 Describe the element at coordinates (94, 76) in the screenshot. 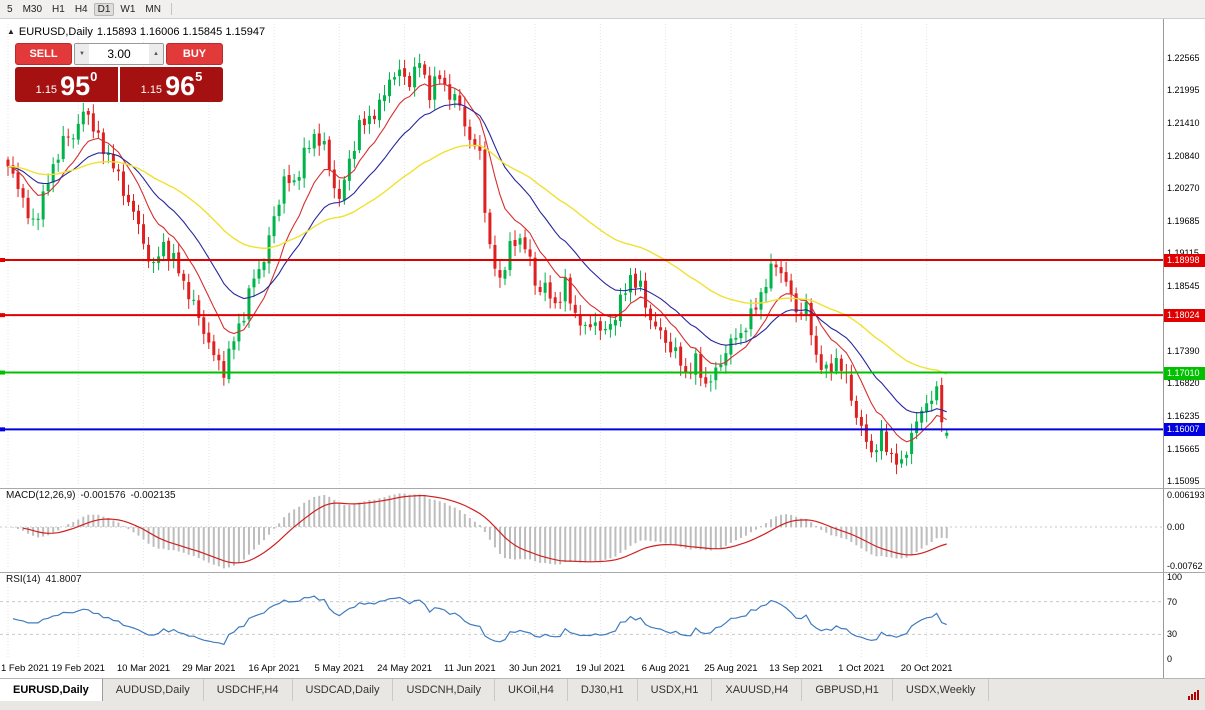

I see `sell-price-point: 0` at that location.